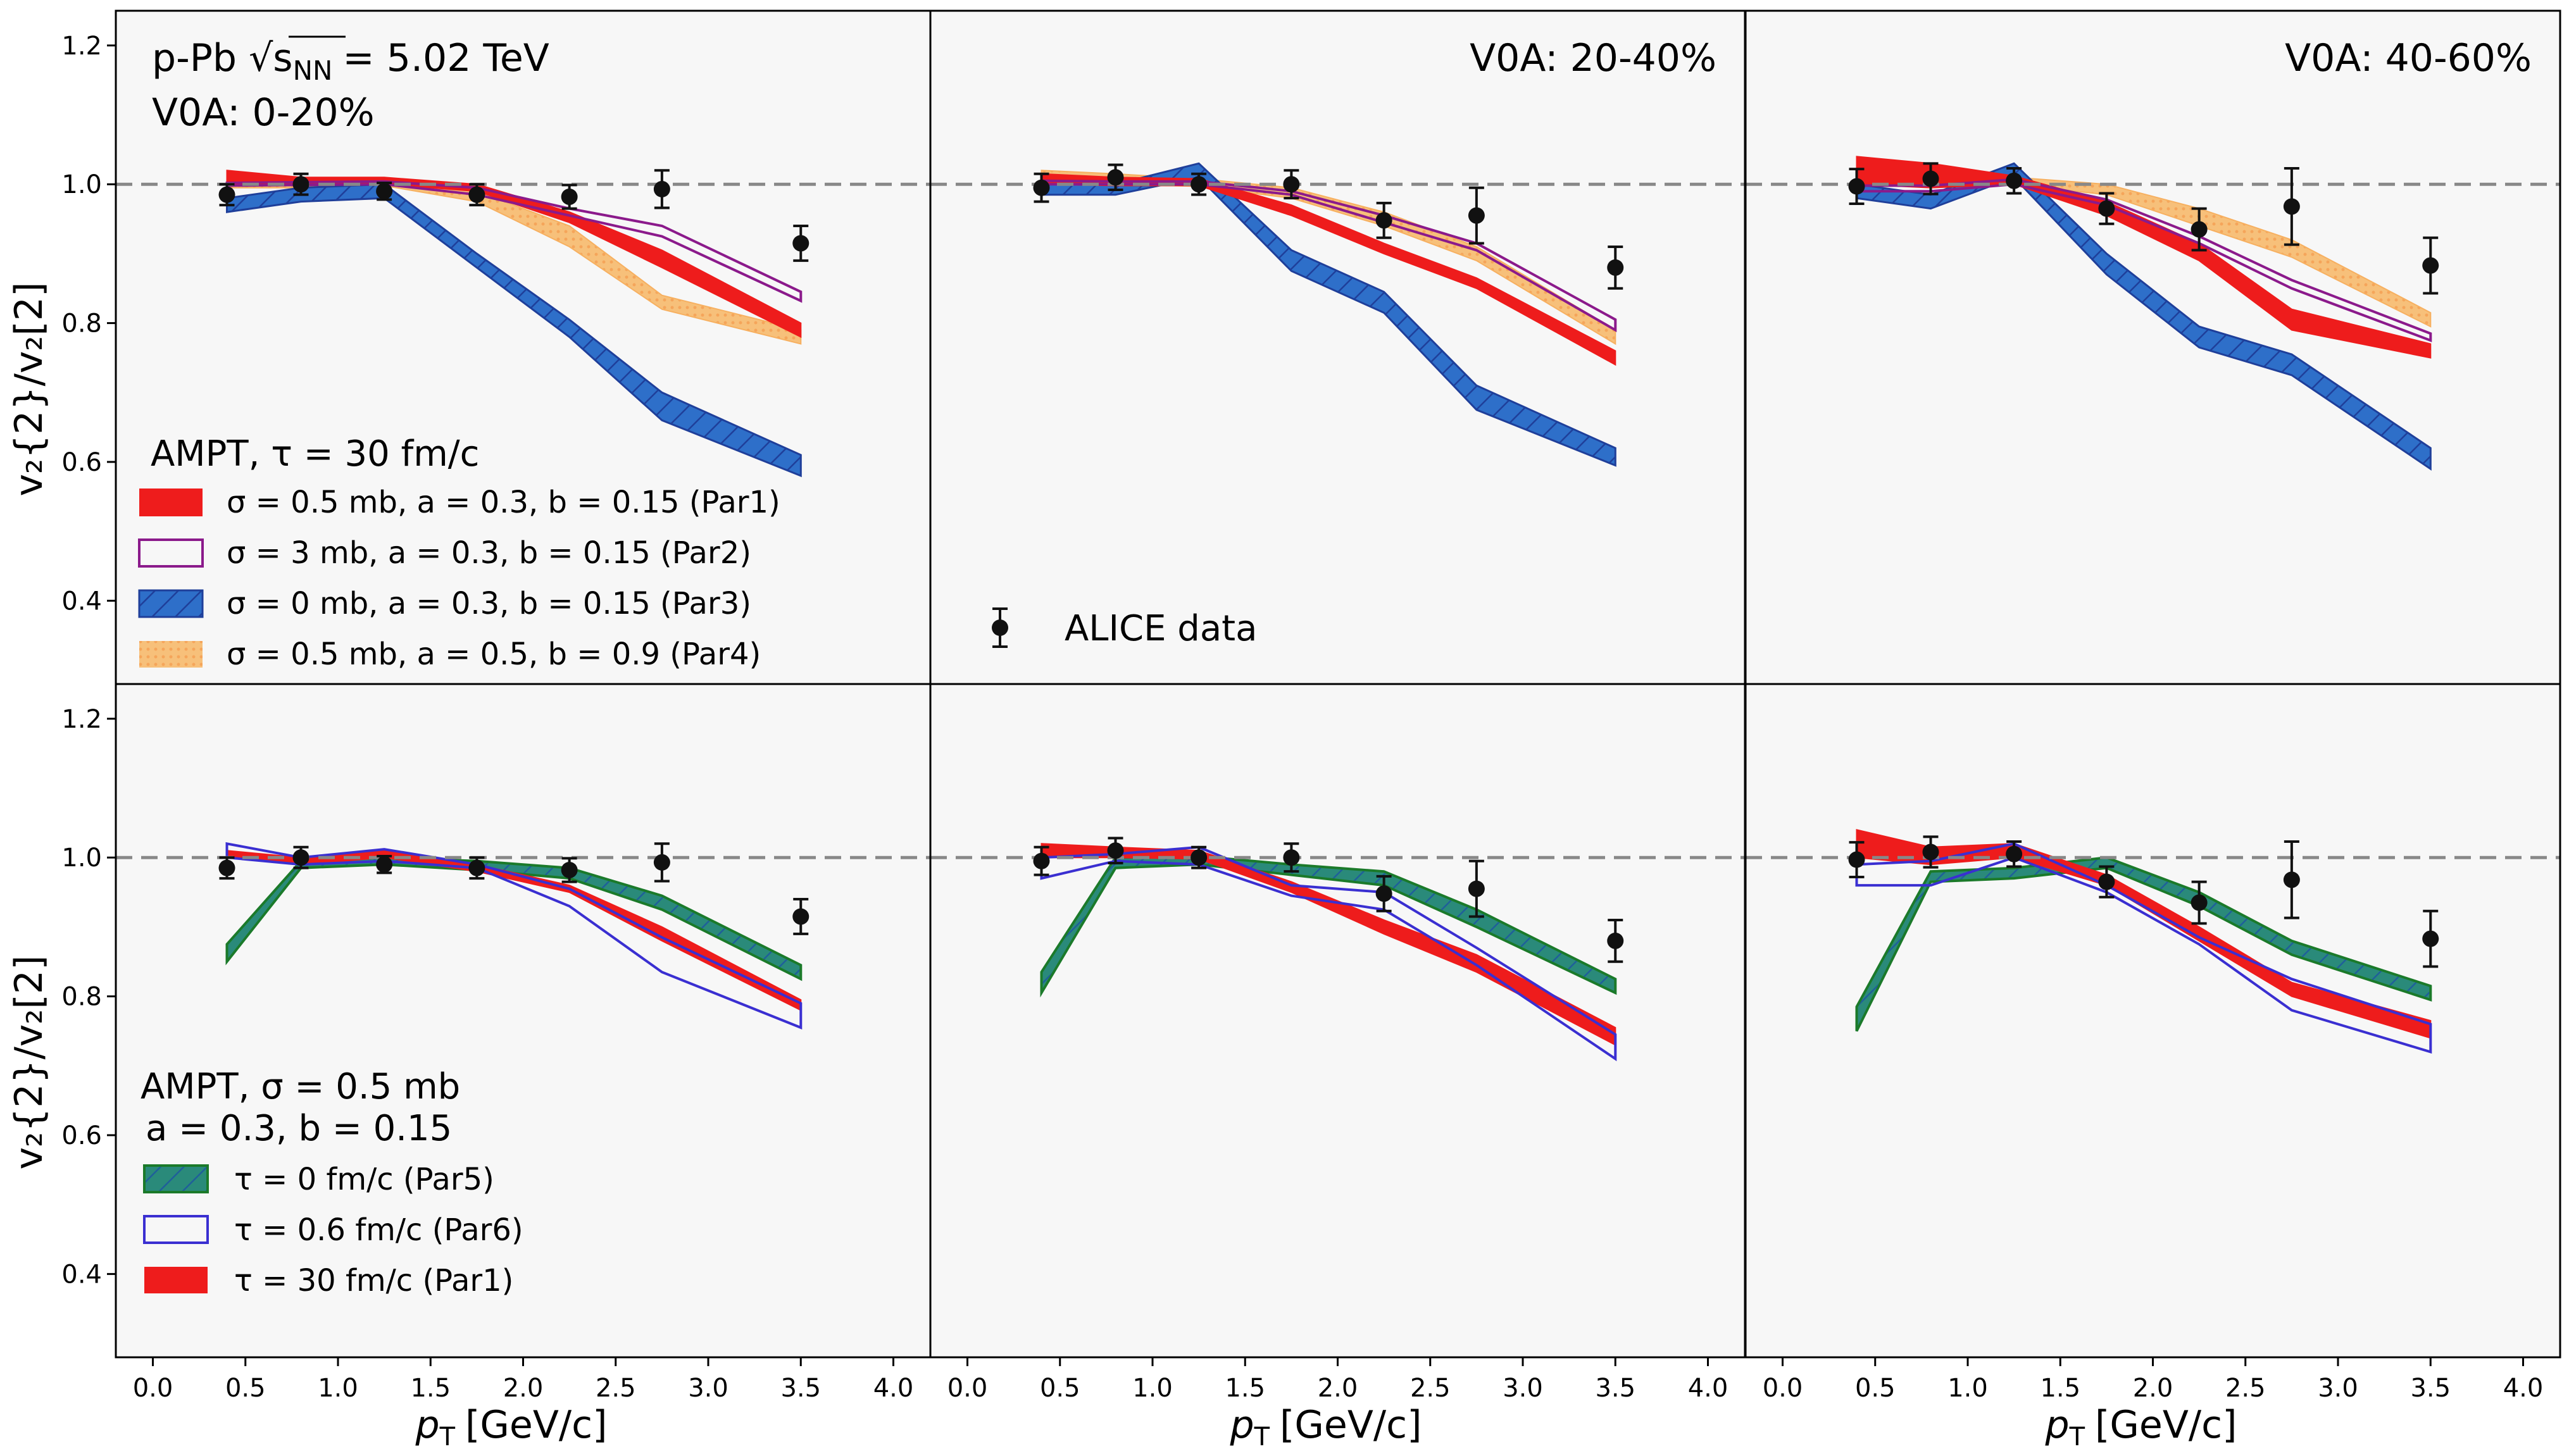 The image size is (2569, 1456). I want to click on legend-swatch-par2, so click(171, 553).